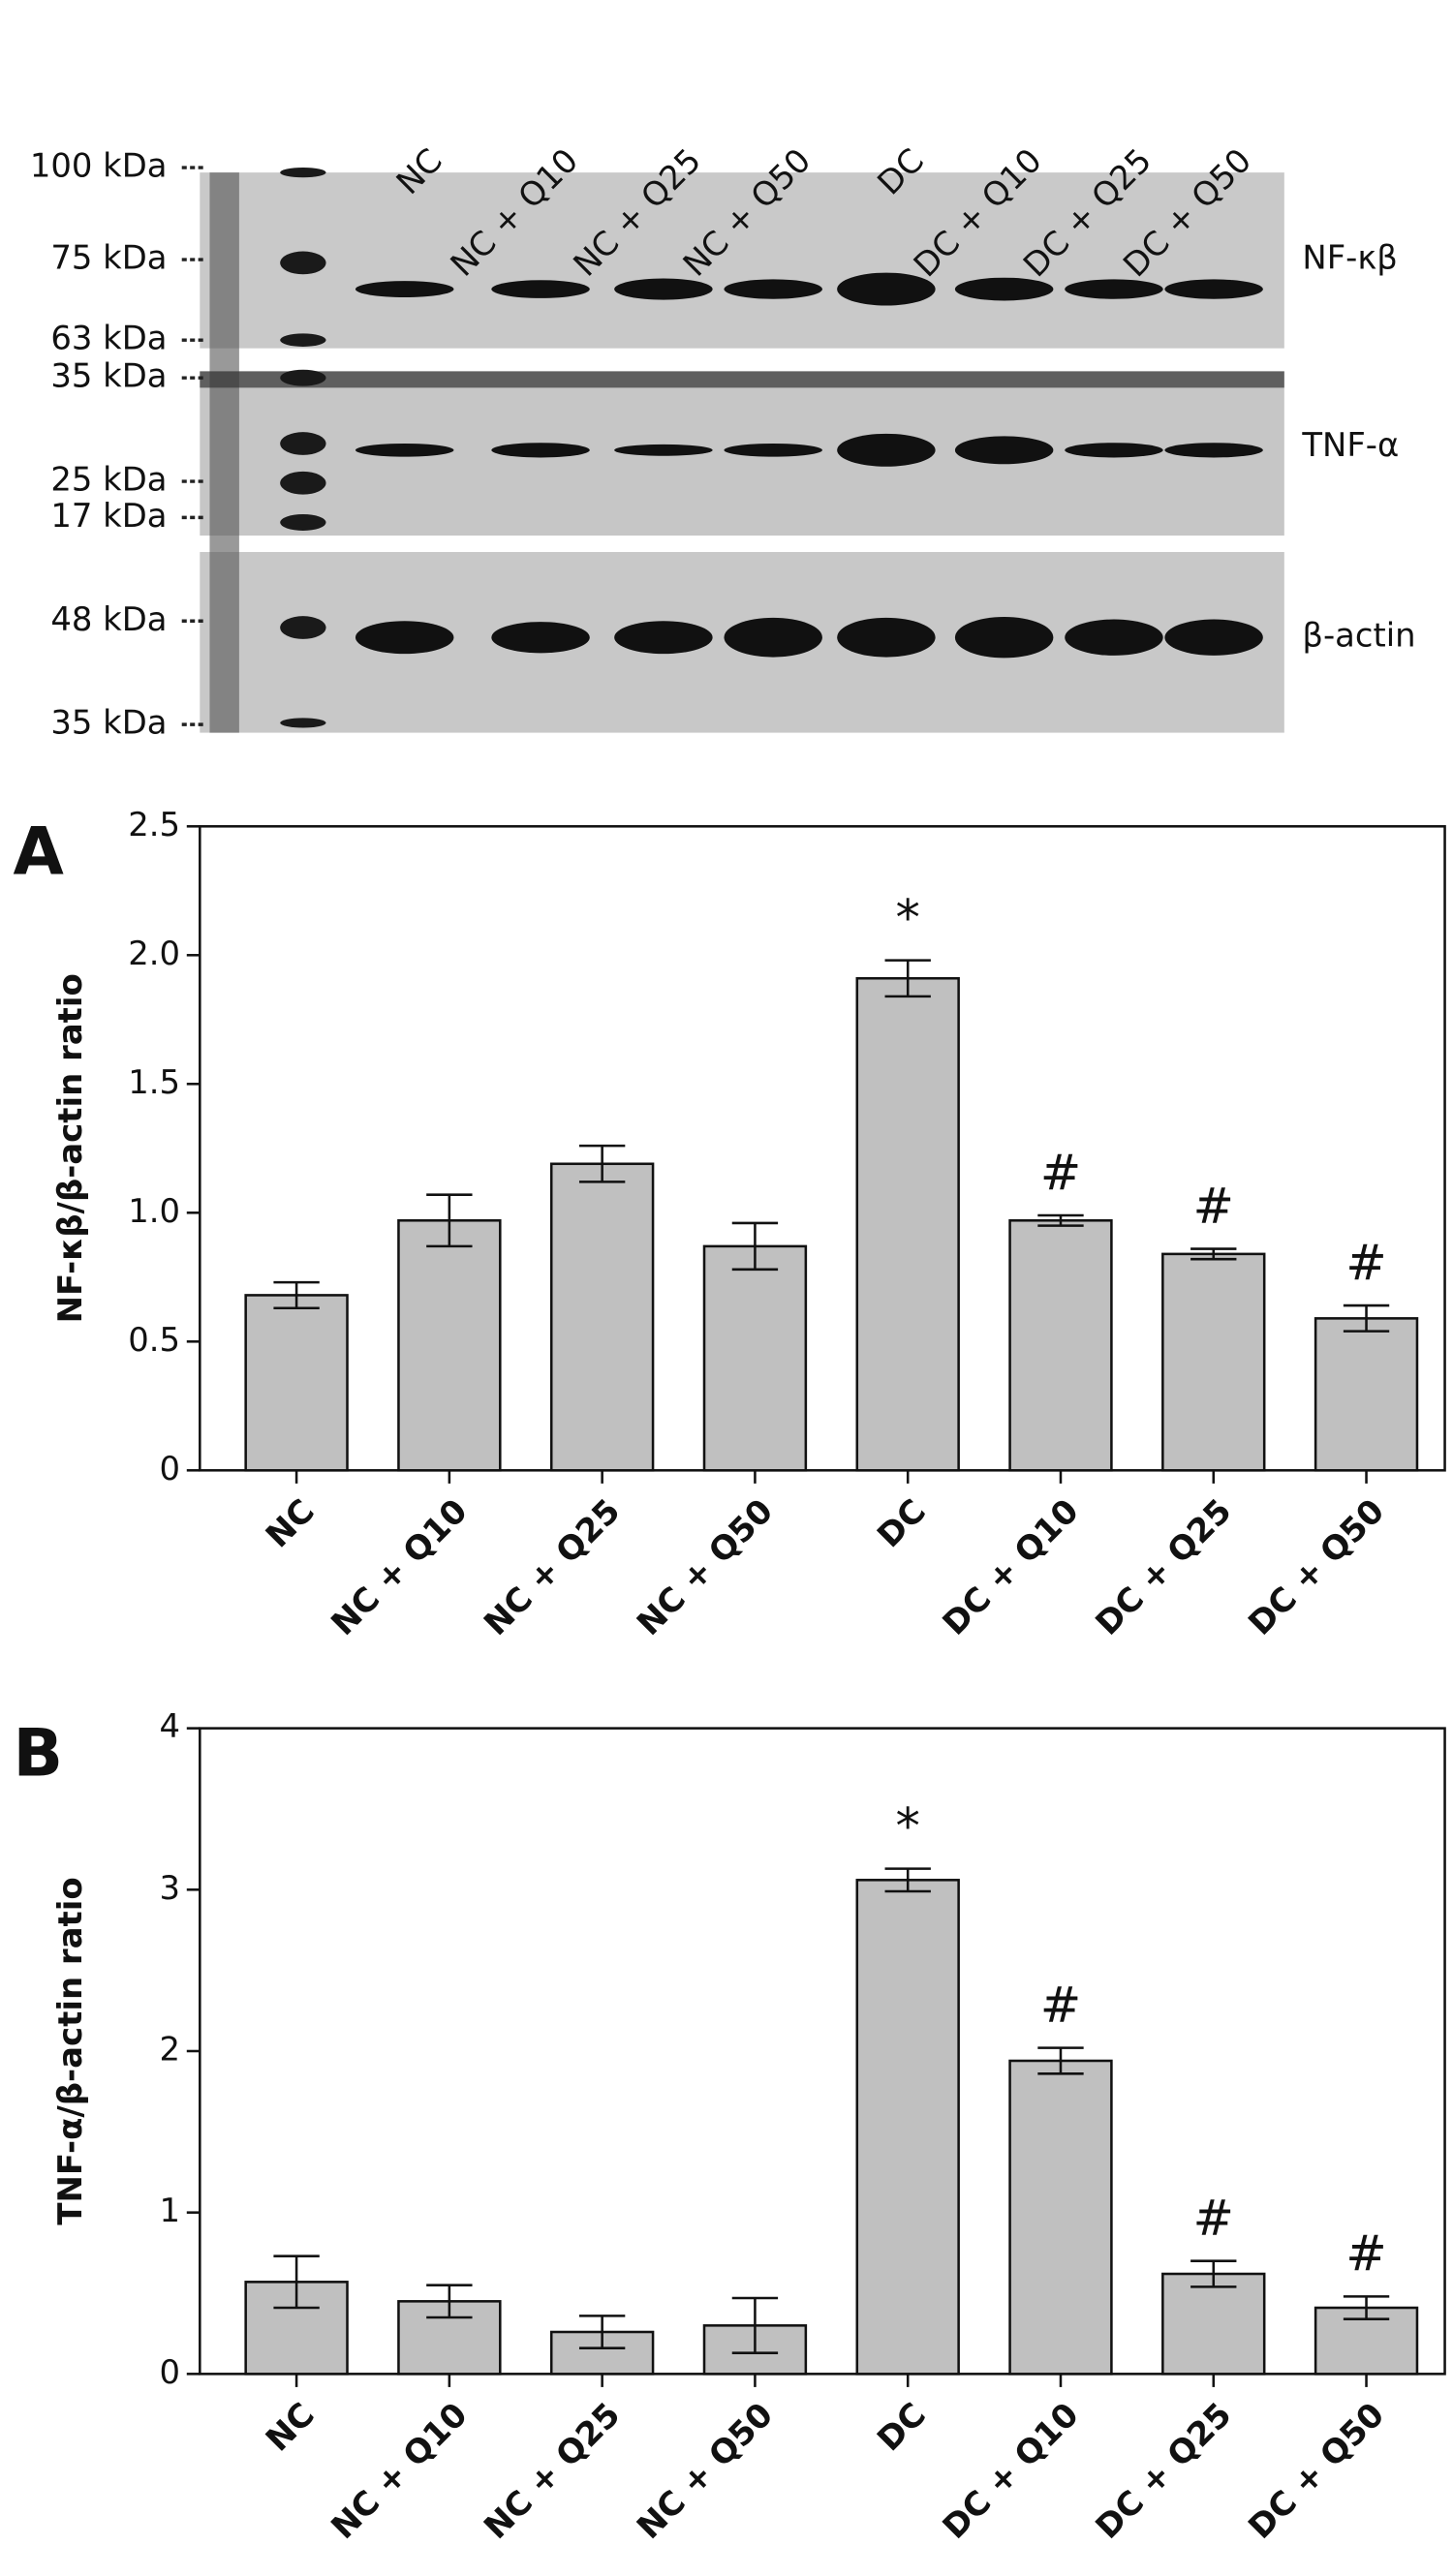 This screenshot has width=1453, height=2576. Describe the element at coordinates (290, 1522) in the screenshot. I see `x-tick-label: NC` at that location.